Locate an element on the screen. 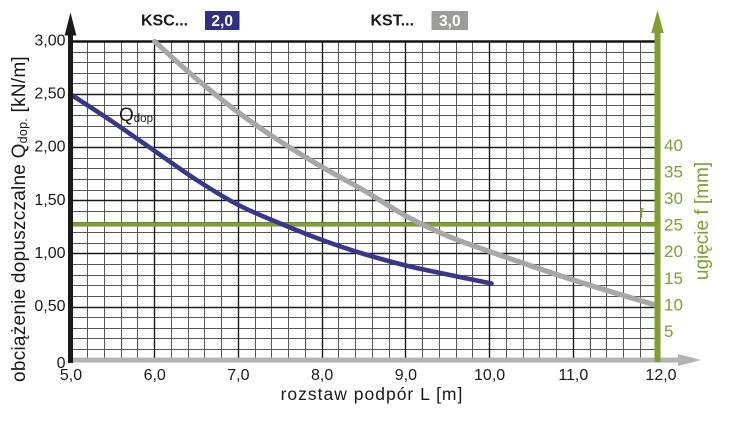  svg-text: f is located at coordinates (641, 213).